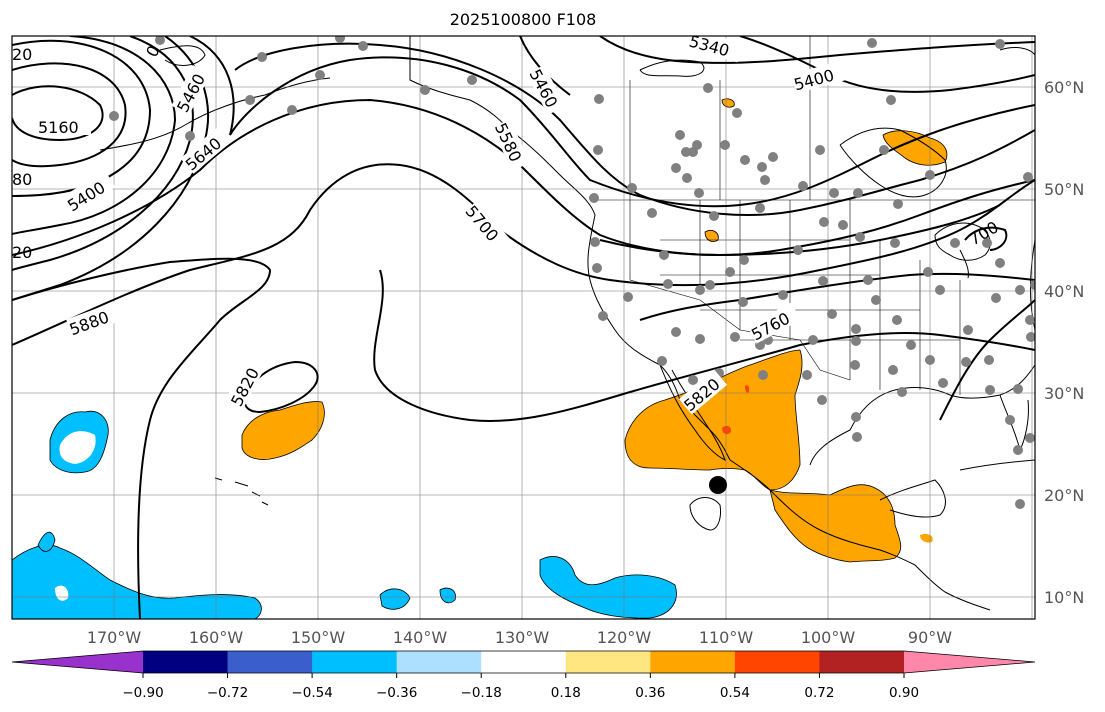 This screenshot has width=1105, height=712. What do you see at coordinates (650, 693) in the screenshot?
I see `colorbar-tick-label: 0.36` at bounding box center [650, 693].